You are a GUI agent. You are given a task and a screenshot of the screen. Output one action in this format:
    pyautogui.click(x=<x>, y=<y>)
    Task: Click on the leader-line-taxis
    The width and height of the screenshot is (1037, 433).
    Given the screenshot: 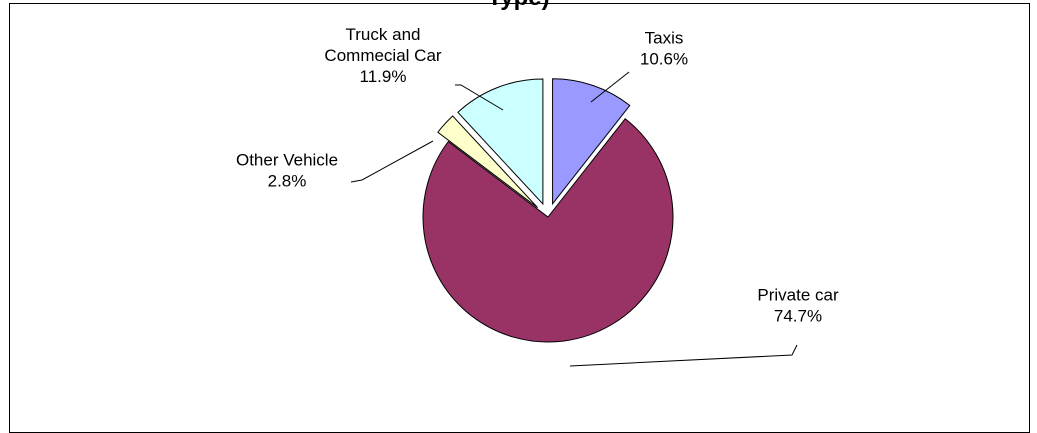 What is the action you would take?
    pyautogui.click(x=610, y=87)
    